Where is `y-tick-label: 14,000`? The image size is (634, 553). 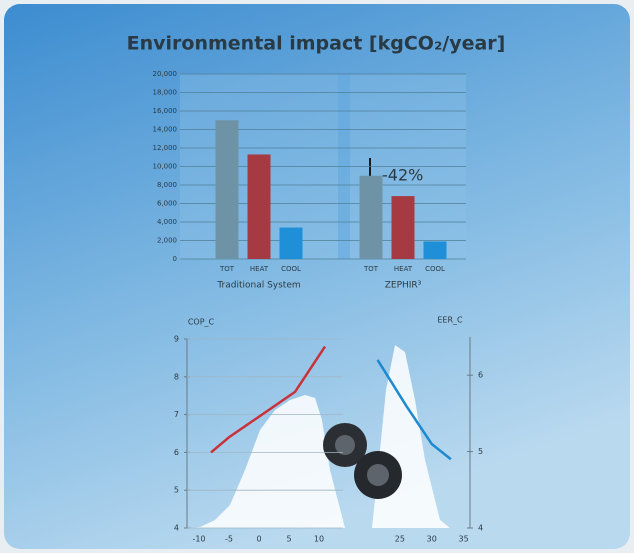
y-tick-label: 14,000 is located at coordinates (165, 130).